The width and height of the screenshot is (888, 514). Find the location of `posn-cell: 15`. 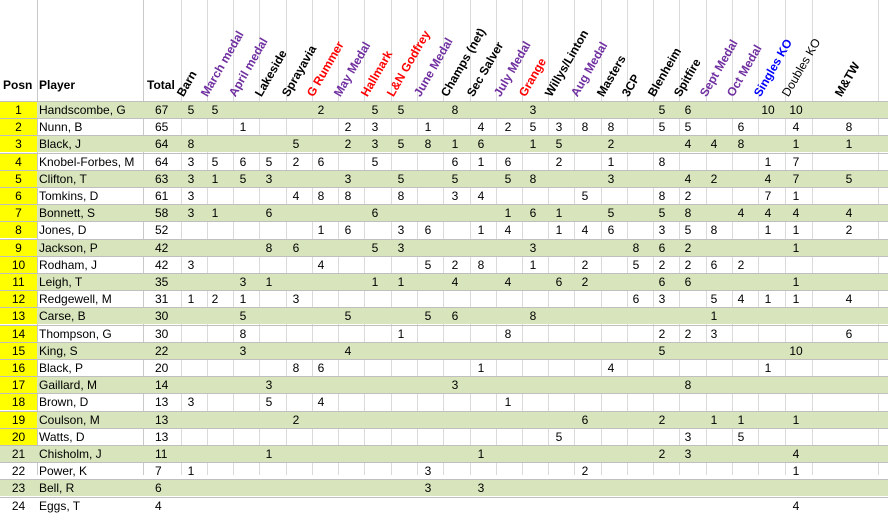

posn-cell: 15 is located at coordinates (18, 350).